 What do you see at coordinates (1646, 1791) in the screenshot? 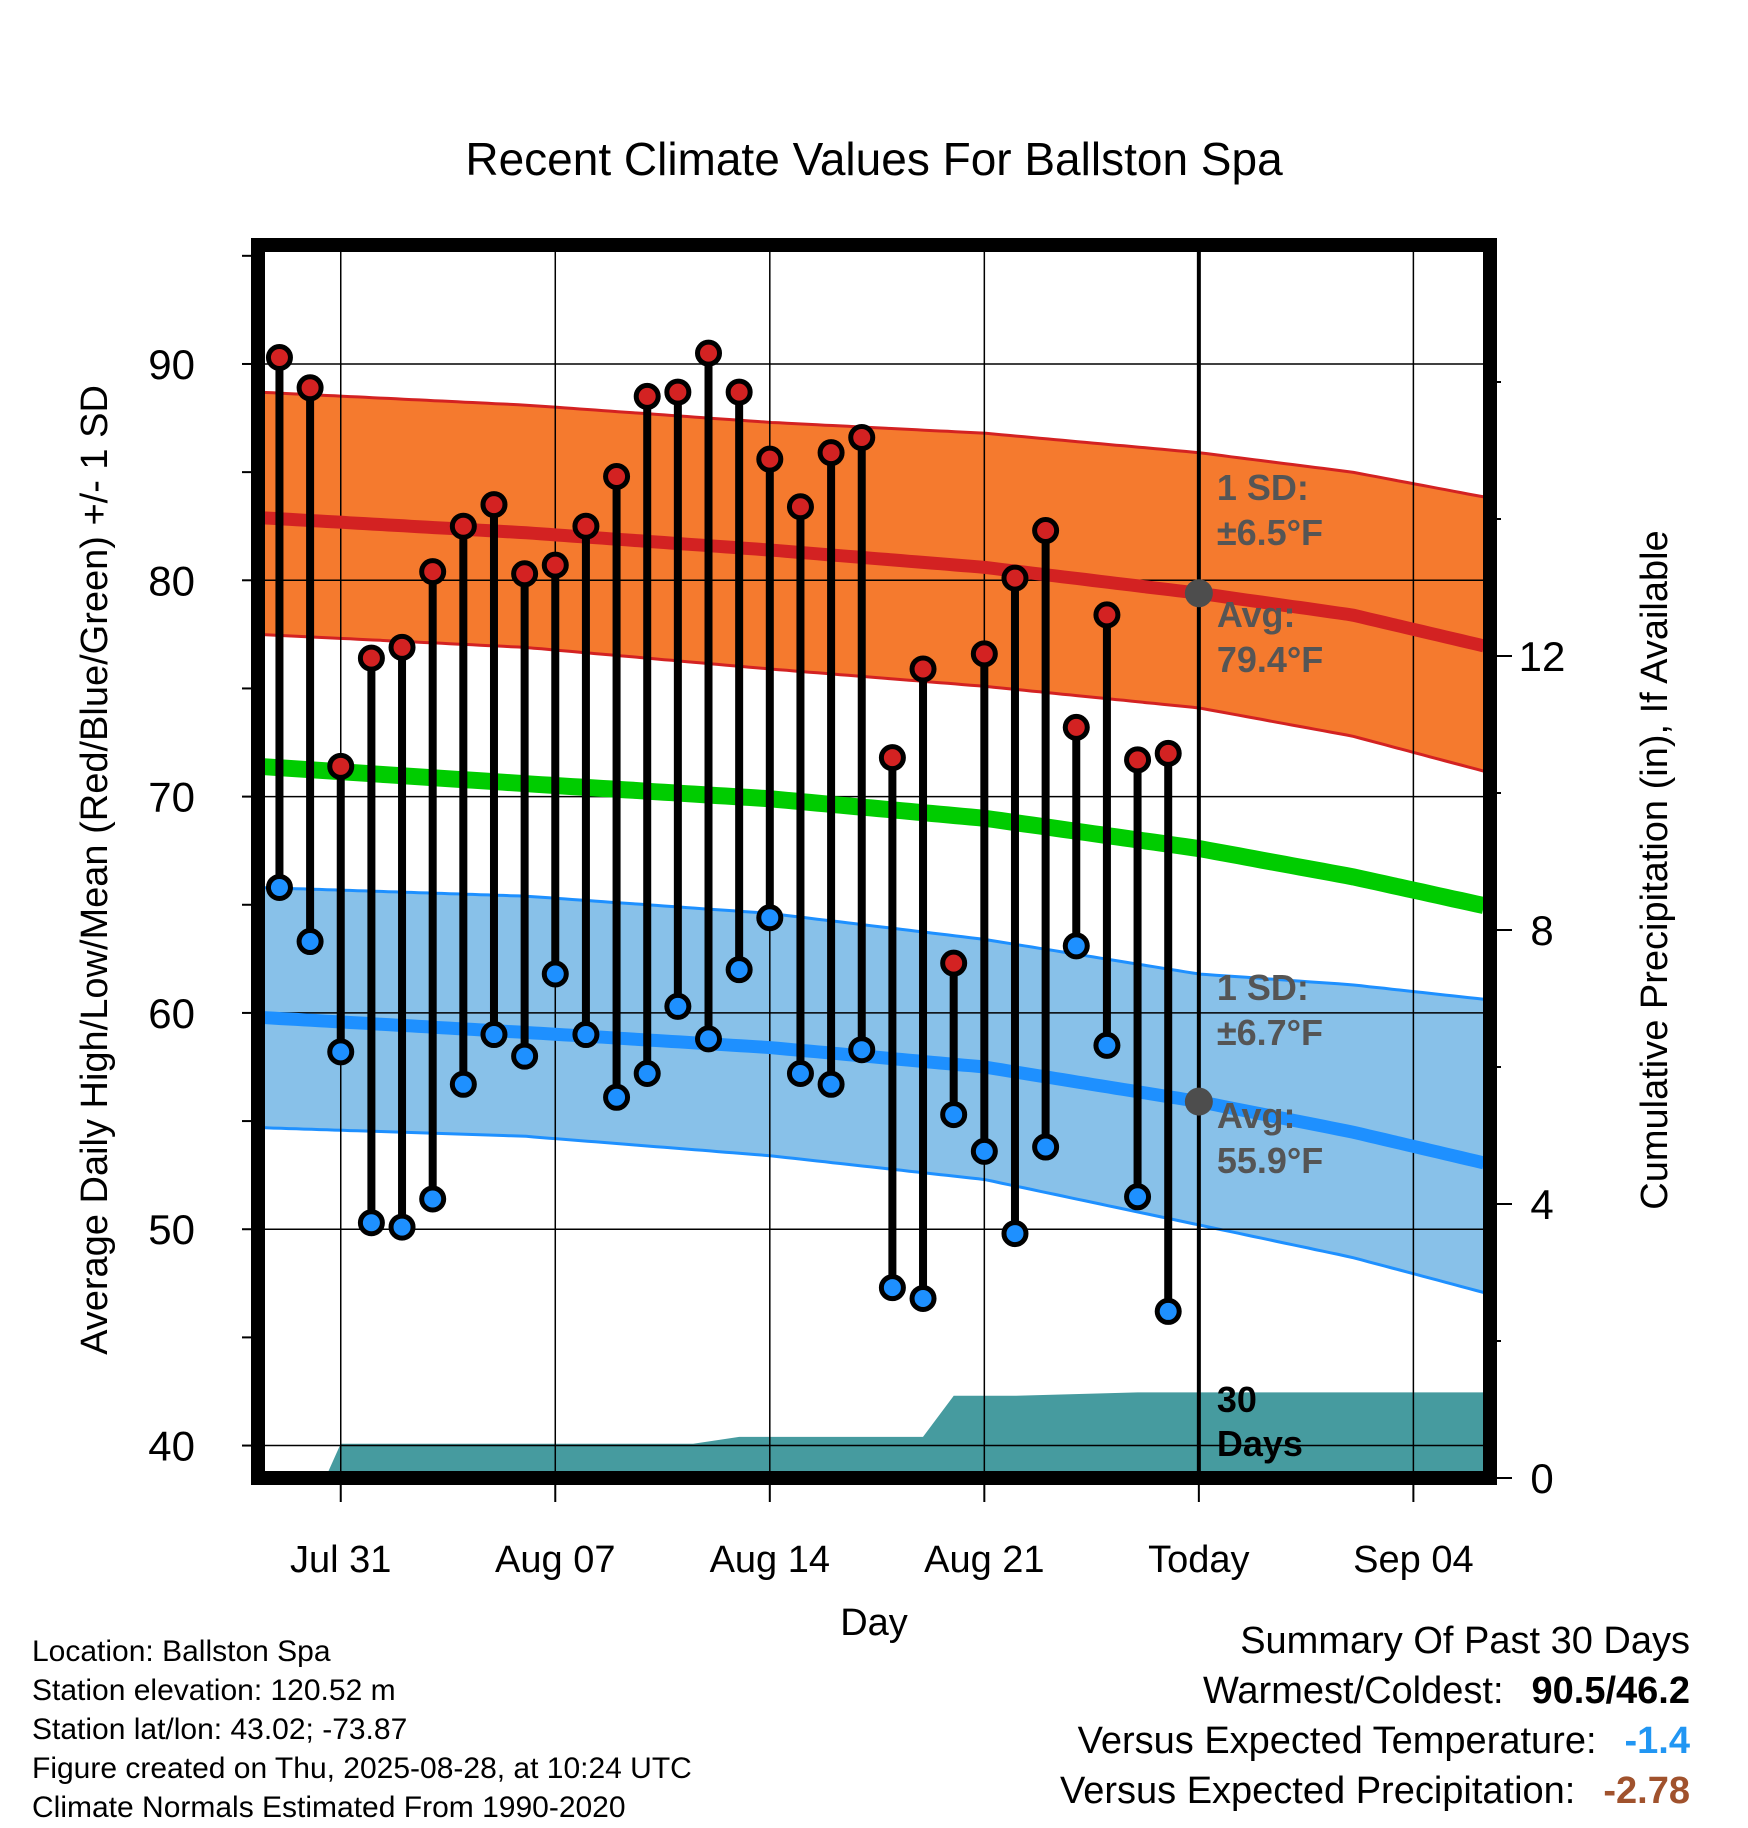
I see `precip-value: -2.78` at bounding box center [1646, 1791].